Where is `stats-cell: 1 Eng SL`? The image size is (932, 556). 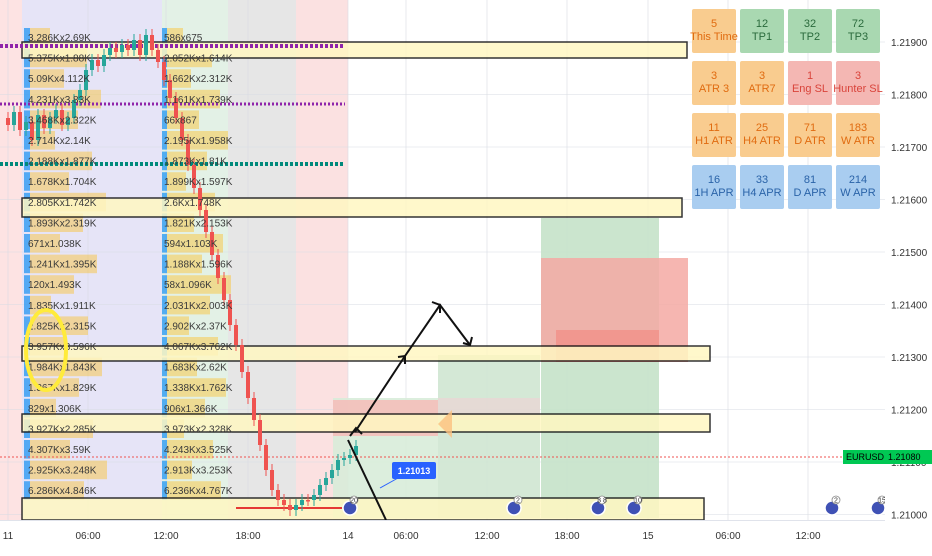 stats-cell: 1 Eng SL is located at coordinates (810, 83).